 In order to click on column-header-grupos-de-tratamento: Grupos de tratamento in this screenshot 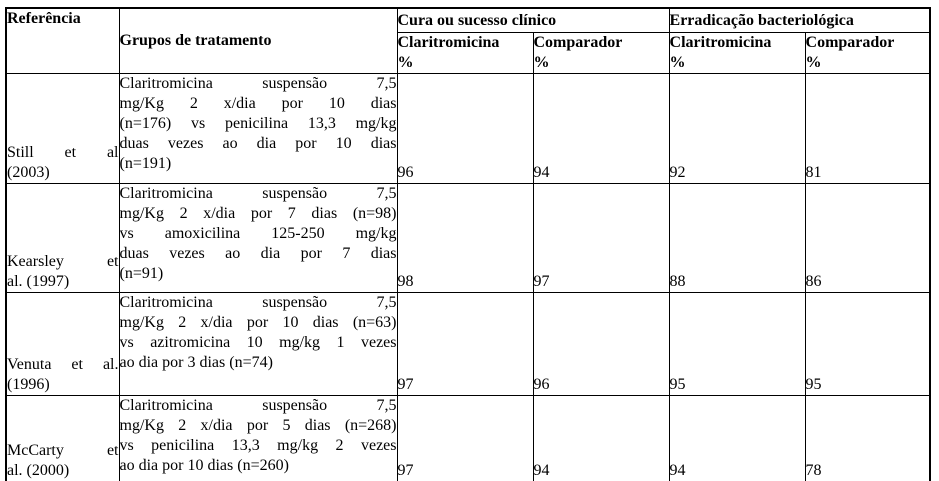, I will do `click(258, 40)`.